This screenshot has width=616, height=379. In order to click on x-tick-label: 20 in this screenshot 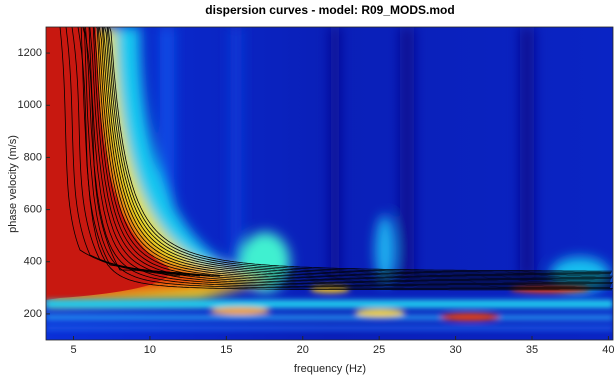, I will do `click(303, 350)`.